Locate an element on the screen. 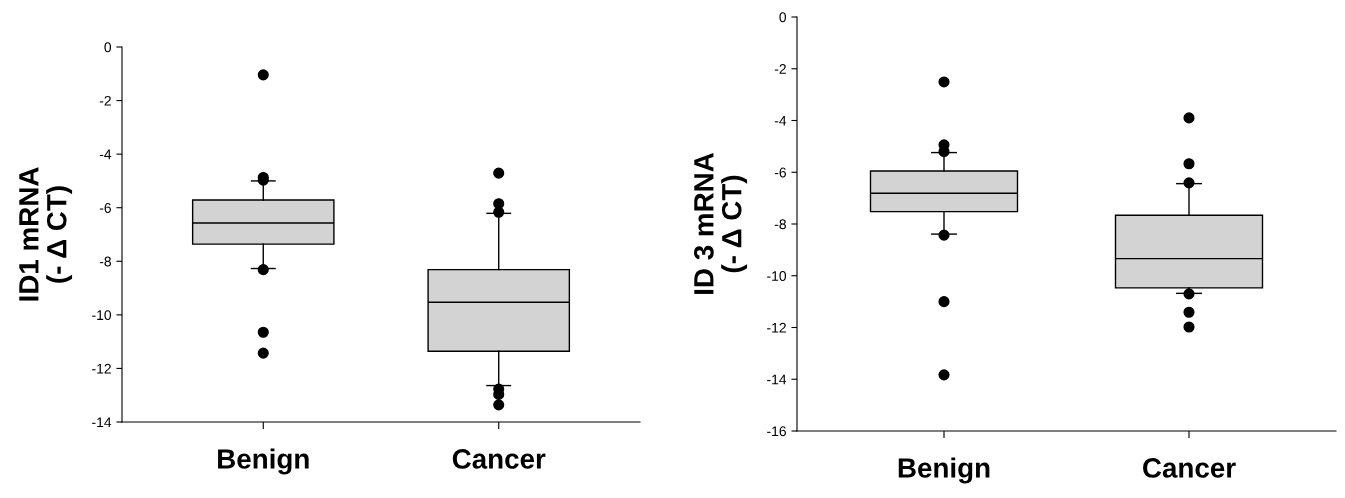 The width and height of the screenshot is (1345, 498). y-tick-label: -16 is located at coordinates (776, 431).